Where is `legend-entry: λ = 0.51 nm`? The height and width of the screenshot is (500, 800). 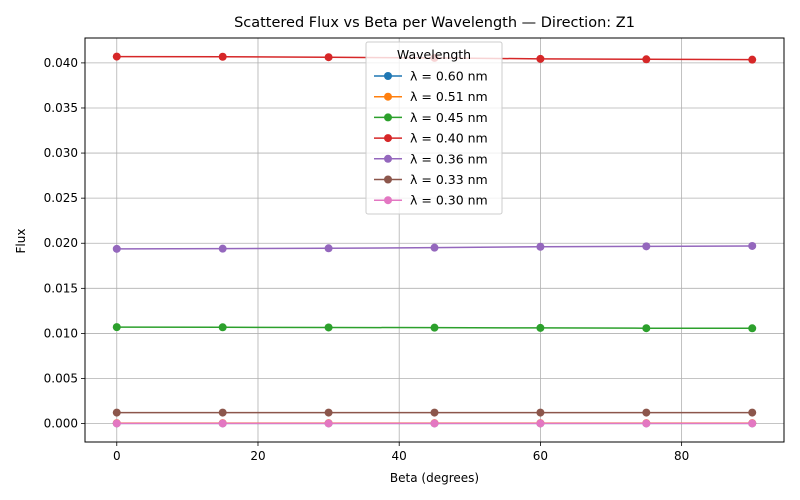
legend-entry: λ = 0.51 nm is located at coordinates (431, 96).